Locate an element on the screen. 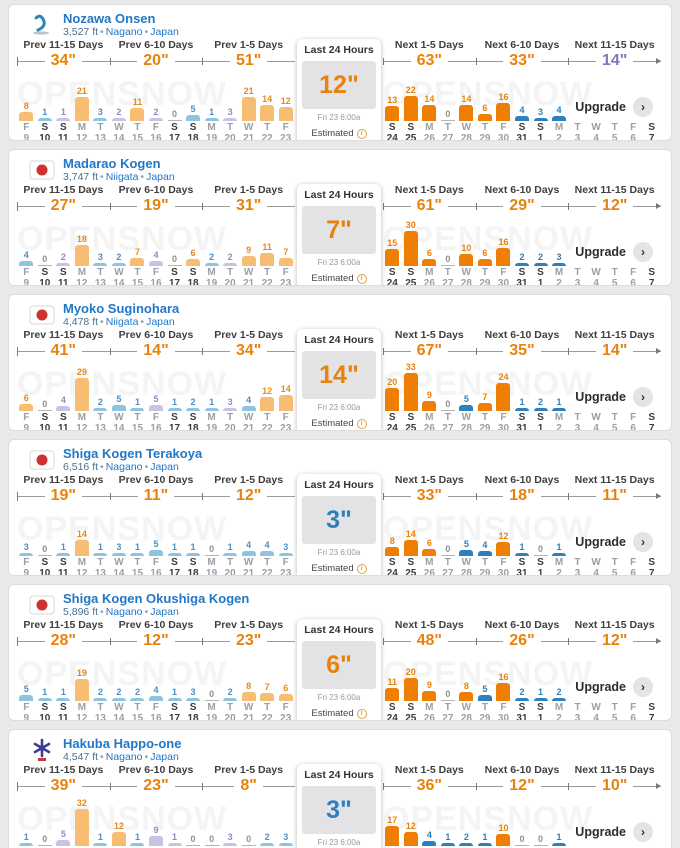 The width and height of the screenshot is (680, 848). resort-name-link: Madarao Kogen is located at coordinates (112, 163).